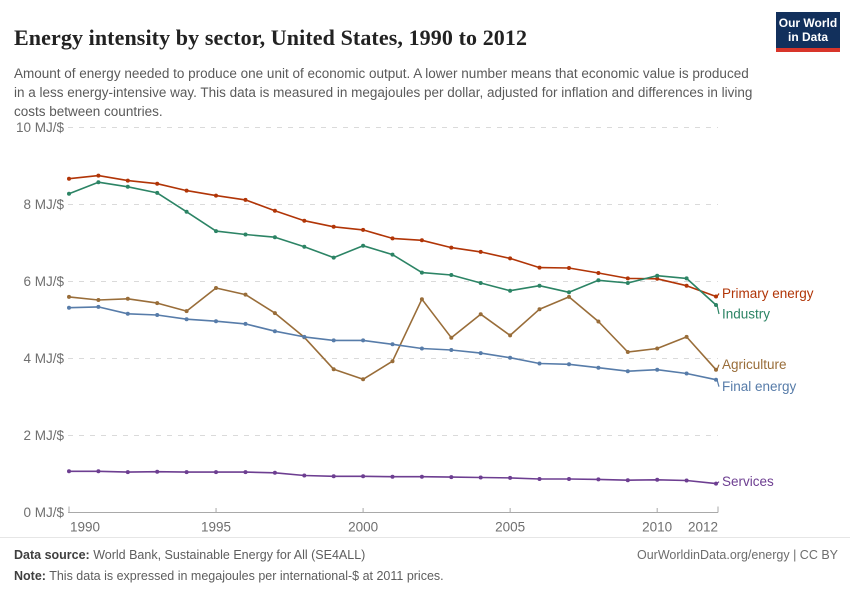 The height and width of the screenshot is (601, 850). Describe the element at coordinates (392, 334) in the screenshot. I see `series-line-agriculture` at that location.